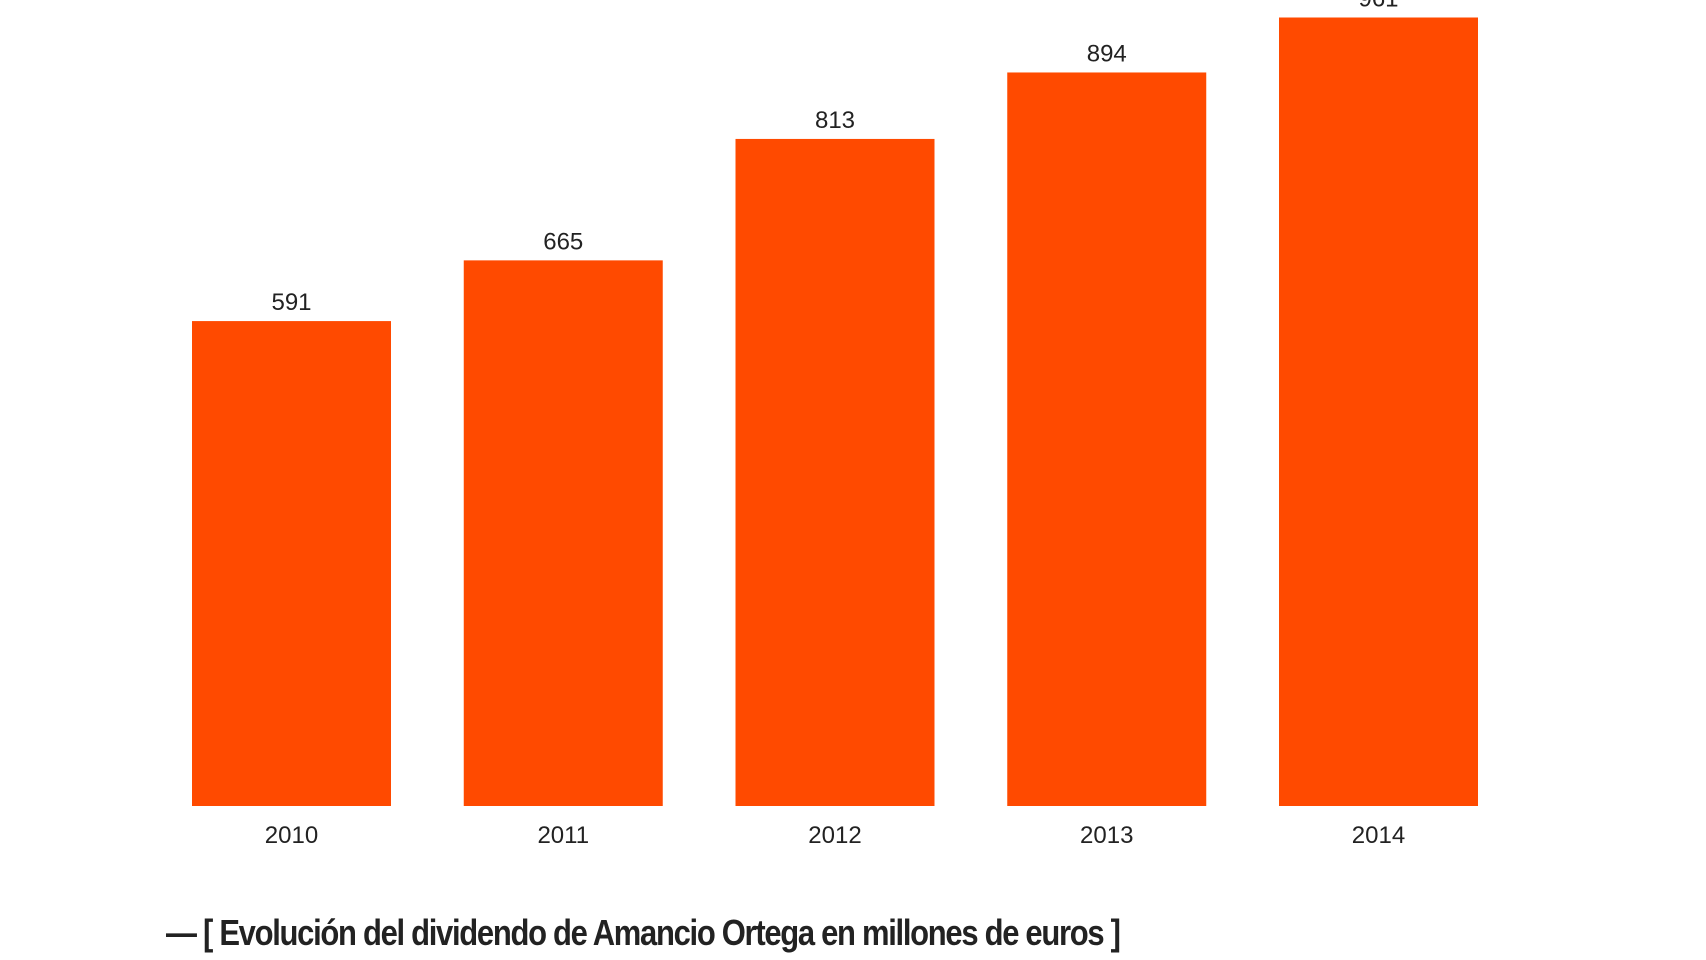 The image size is (1706, 960). What do you see at coordinates (834, 835) in the screenshot?
I see `x-tick-label: 2012` at bounding box center [834, 835].